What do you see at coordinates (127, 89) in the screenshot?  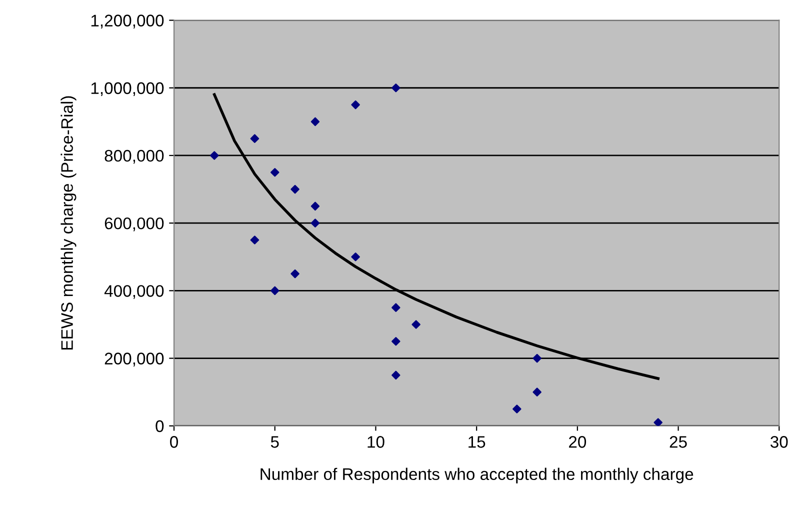 I see `y-tick-label: 1,000,000` at bounding box center [127, 89].